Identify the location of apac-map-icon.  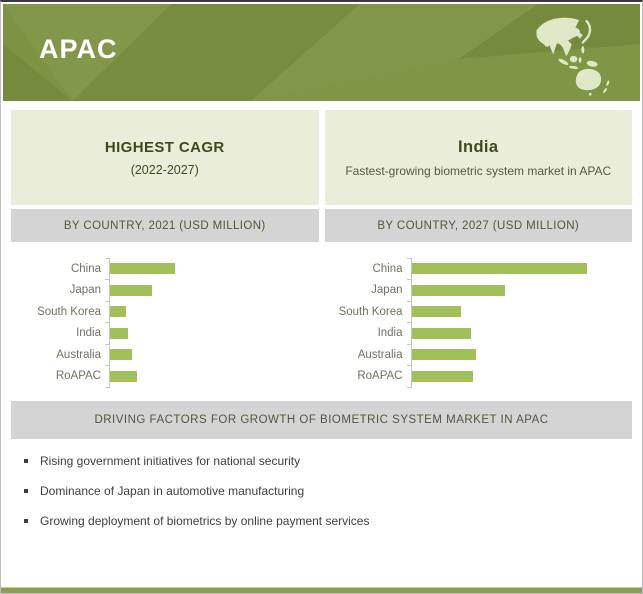
(568, 54).